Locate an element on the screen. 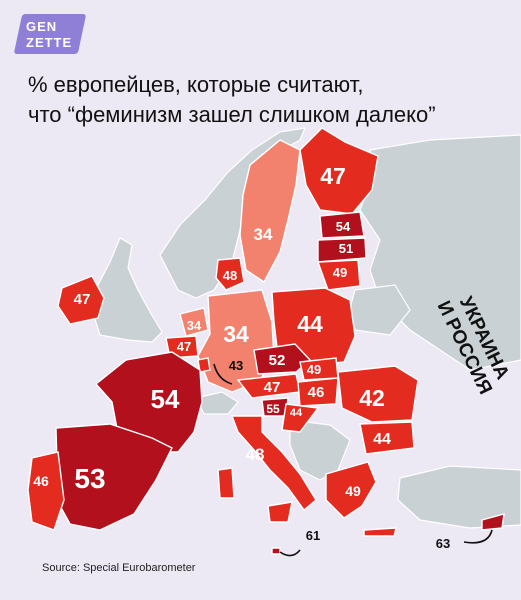  sardinia-shape is located at coordinates (226, 483).